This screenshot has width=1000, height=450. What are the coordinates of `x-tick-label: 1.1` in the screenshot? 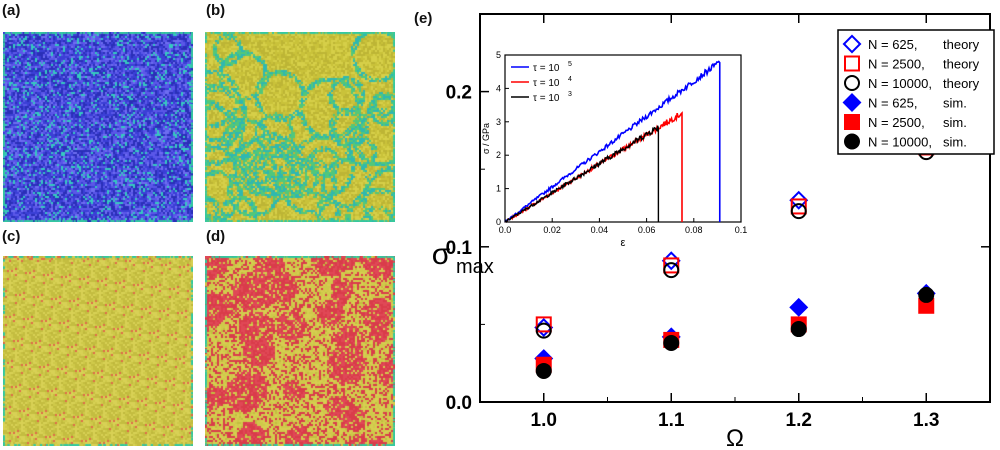 It's located at (671, 420).